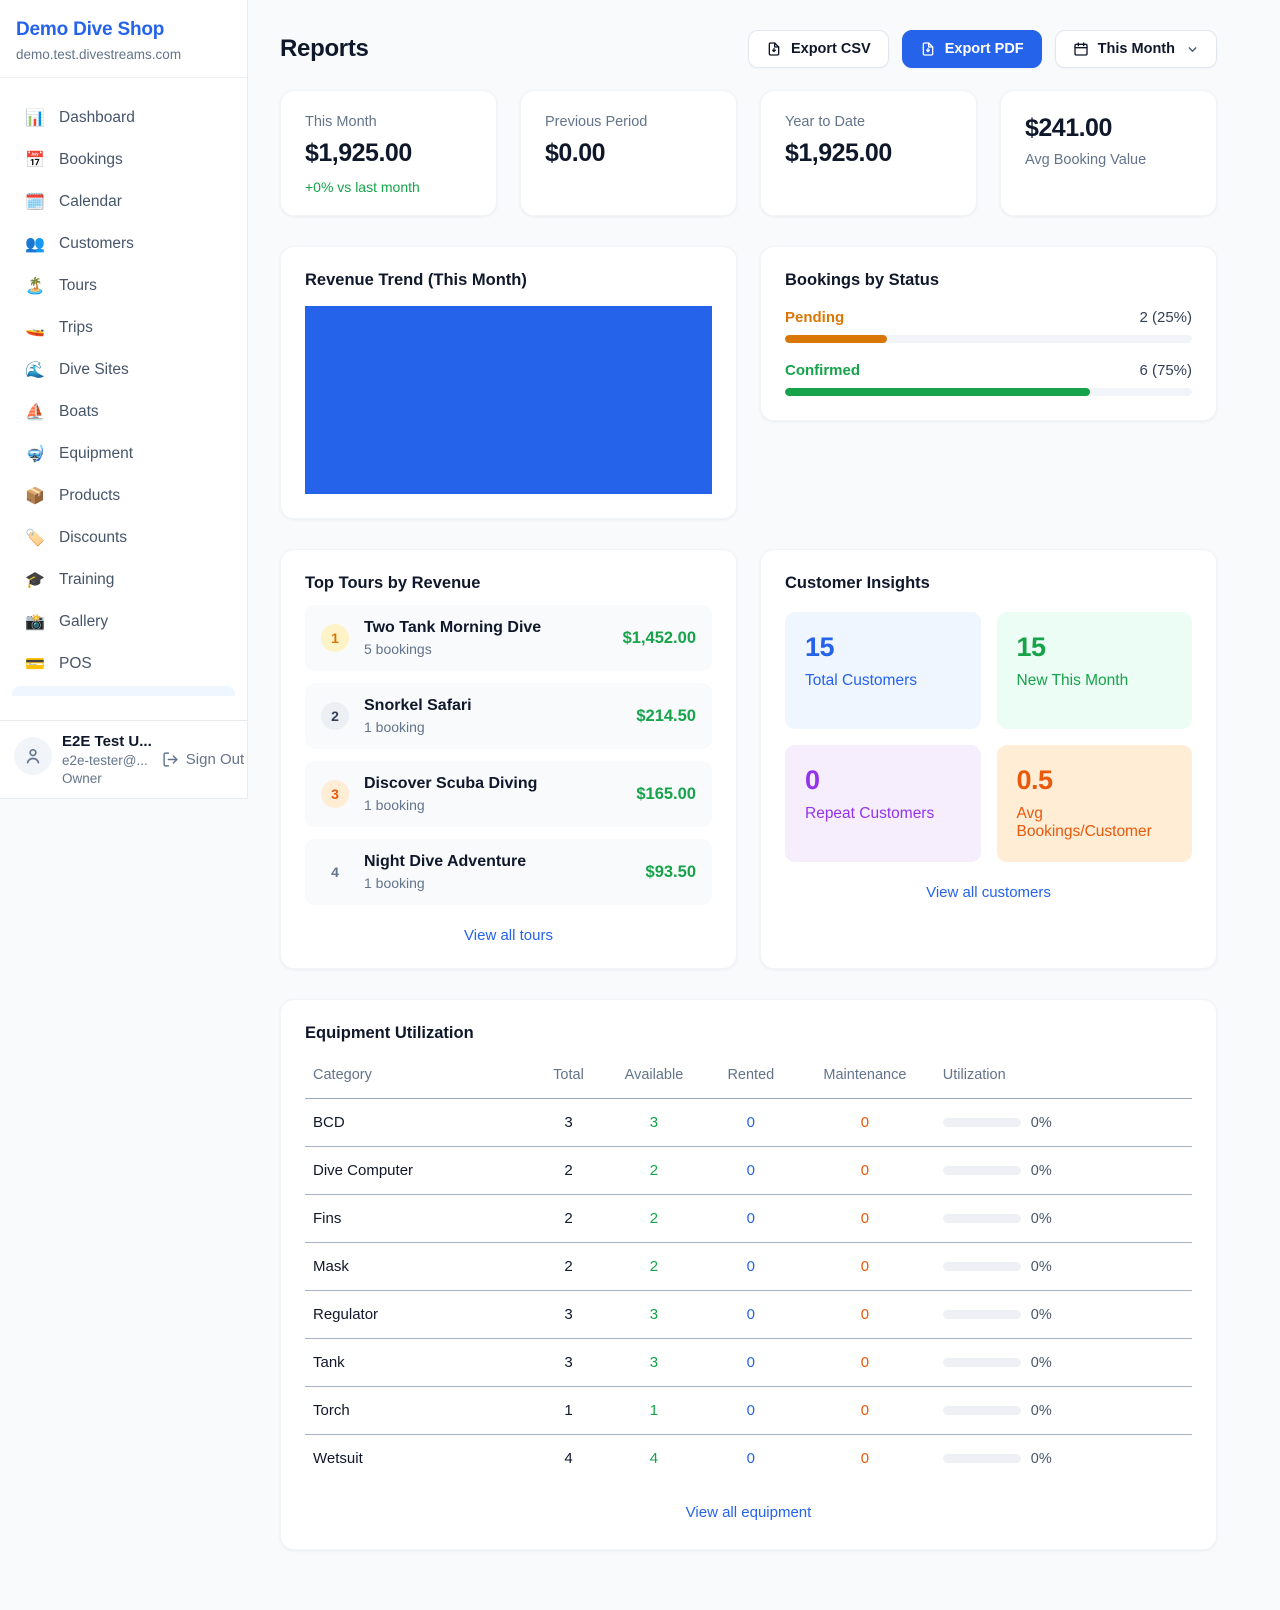 This screenshot has height=1610, width=1280. Describe the element at coordinates (335, 716) in the screenshot. I see `rank-badge: 2` at that location.